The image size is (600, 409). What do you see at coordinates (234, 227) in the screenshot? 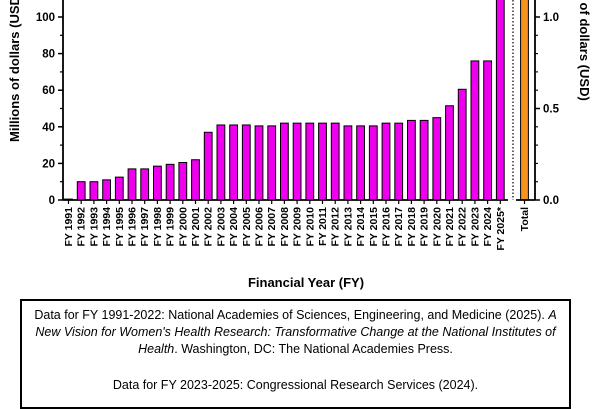
I see `x-tick-label: FY 2004` at bounding box center [234, 227].